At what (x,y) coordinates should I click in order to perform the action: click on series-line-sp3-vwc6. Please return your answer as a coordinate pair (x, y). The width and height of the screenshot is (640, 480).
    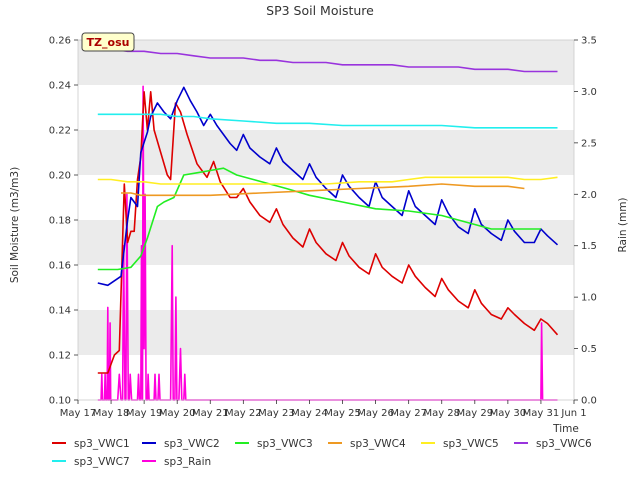
    Looking at the image, I should click on (327, 60).